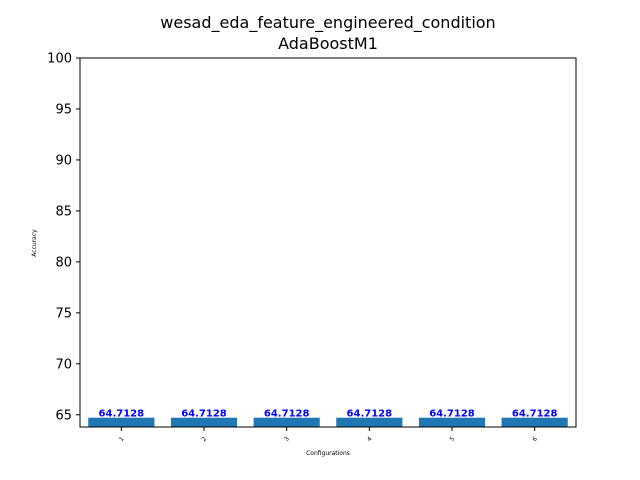 The image size is (640, 480). What do you see at coordinates (327, 23) in the screenshot?
I see `chart-title: wesad_eda_feature_engineered_condition` at bounding box center [327, 23].